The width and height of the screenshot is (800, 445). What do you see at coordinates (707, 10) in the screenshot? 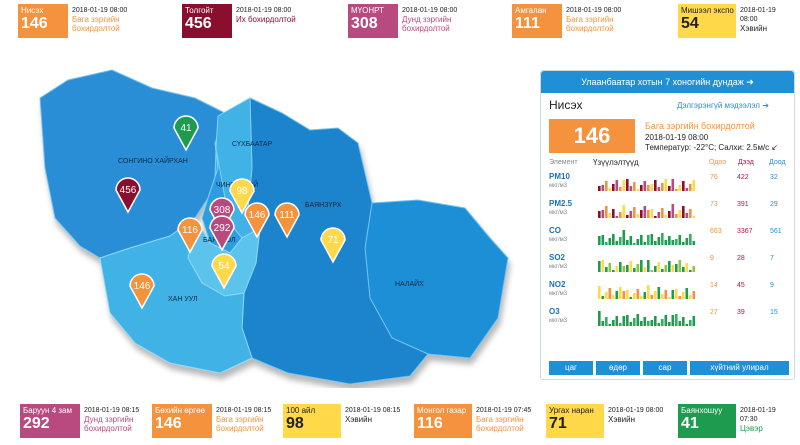
I see `station-name: Мишээл экспо` at bounding box center [707, 10].